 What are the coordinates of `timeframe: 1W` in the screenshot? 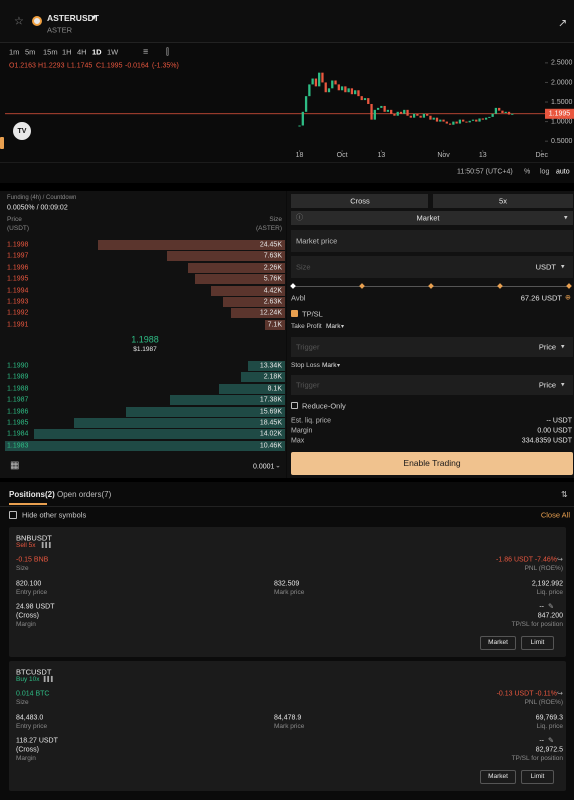 It's located at (113, 52).